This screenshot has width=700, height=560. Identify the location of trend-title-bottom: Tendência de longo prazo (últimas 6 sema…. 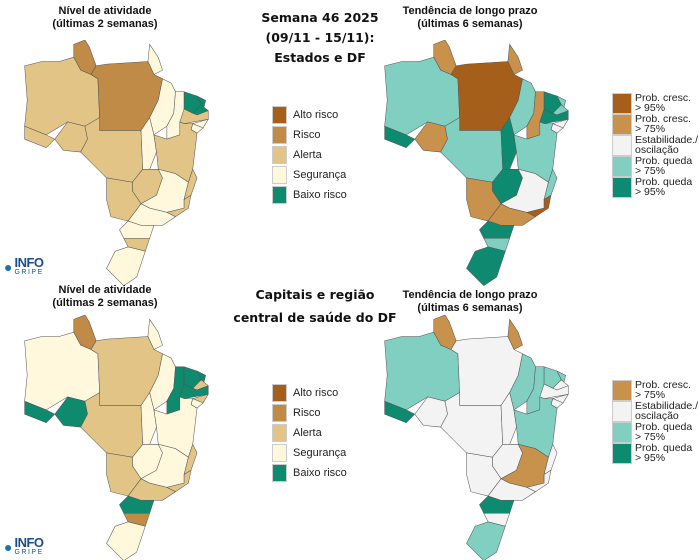
(470, 302).